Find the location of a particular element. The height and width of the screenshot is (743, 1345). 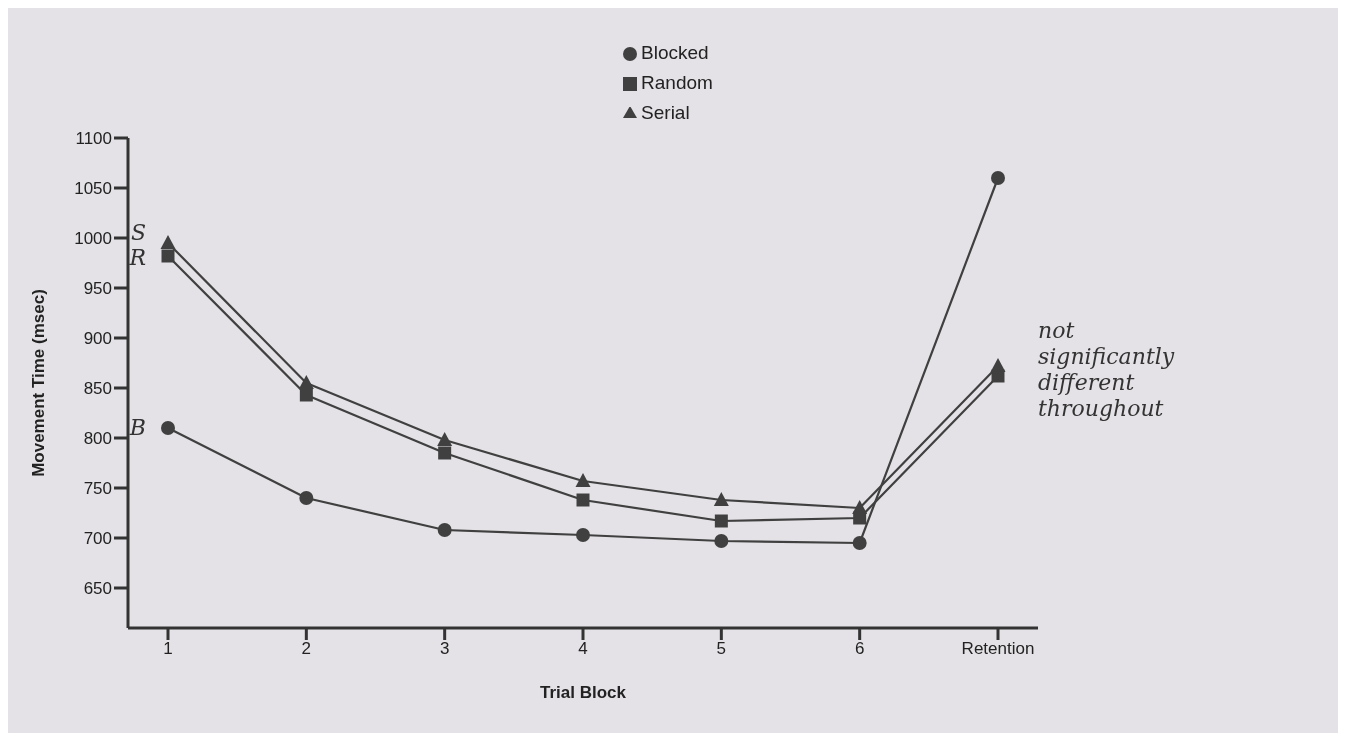

y-tick-label: 750 is located at coordinates (97, 489).